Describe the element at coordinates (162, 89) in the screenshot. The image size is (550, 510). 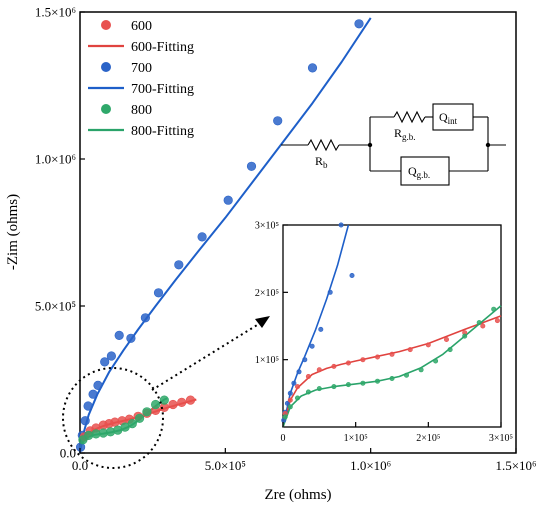
I see `legend-label-700-fitting: 700-Fitting` at that location.